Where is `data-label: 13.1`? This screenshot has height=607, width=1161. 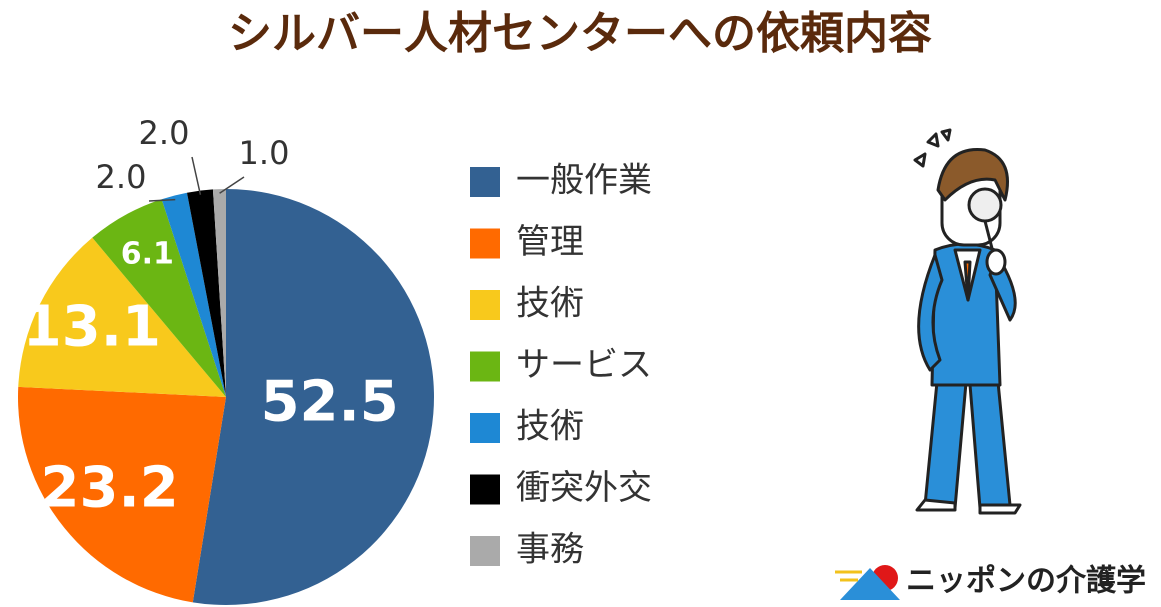
data-label: 13.1 is located at coordinates (92, 327).